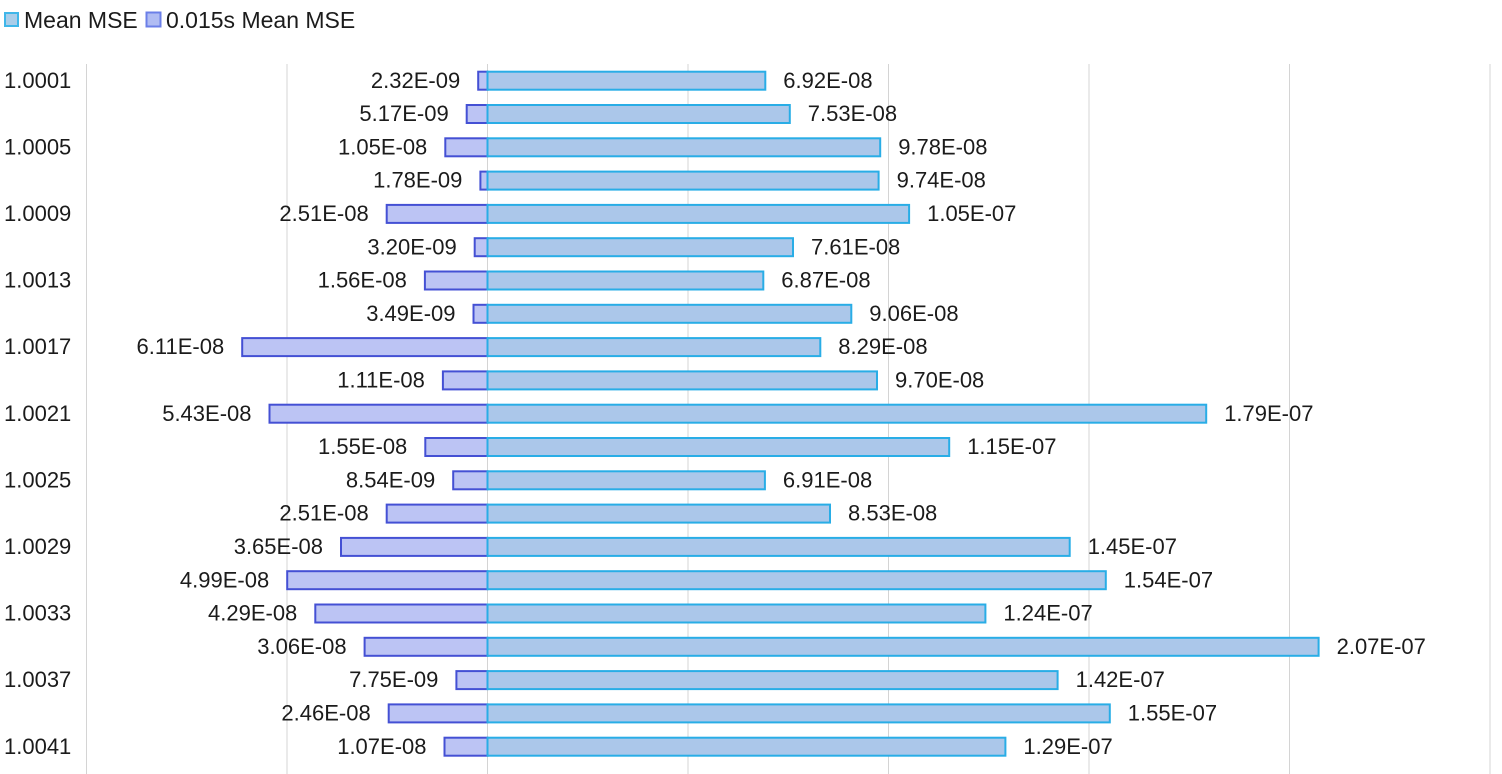 Image resolution: width=1502 pixels, height=774 pixels. Describe the element at coordinates (382, 146) in the screenshot. I see `svg-text: 1.05E-08` at that location.